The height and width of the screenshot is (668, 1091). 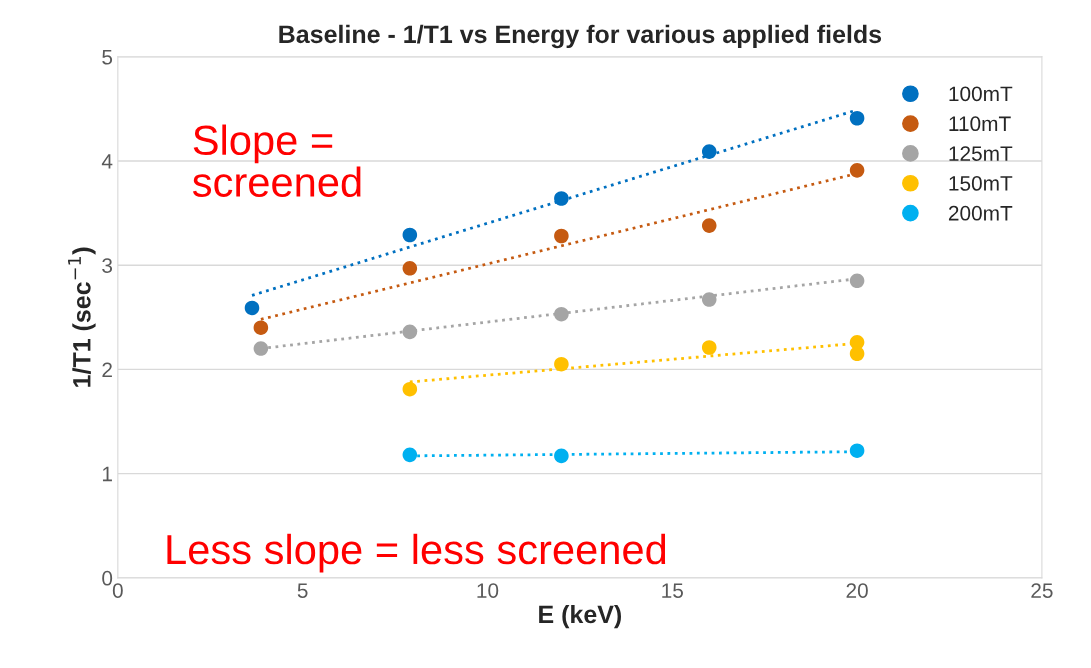 I want to click on y-axis-title: 1/T1 (sec$^{−1}$), so click(x=82, y=317).